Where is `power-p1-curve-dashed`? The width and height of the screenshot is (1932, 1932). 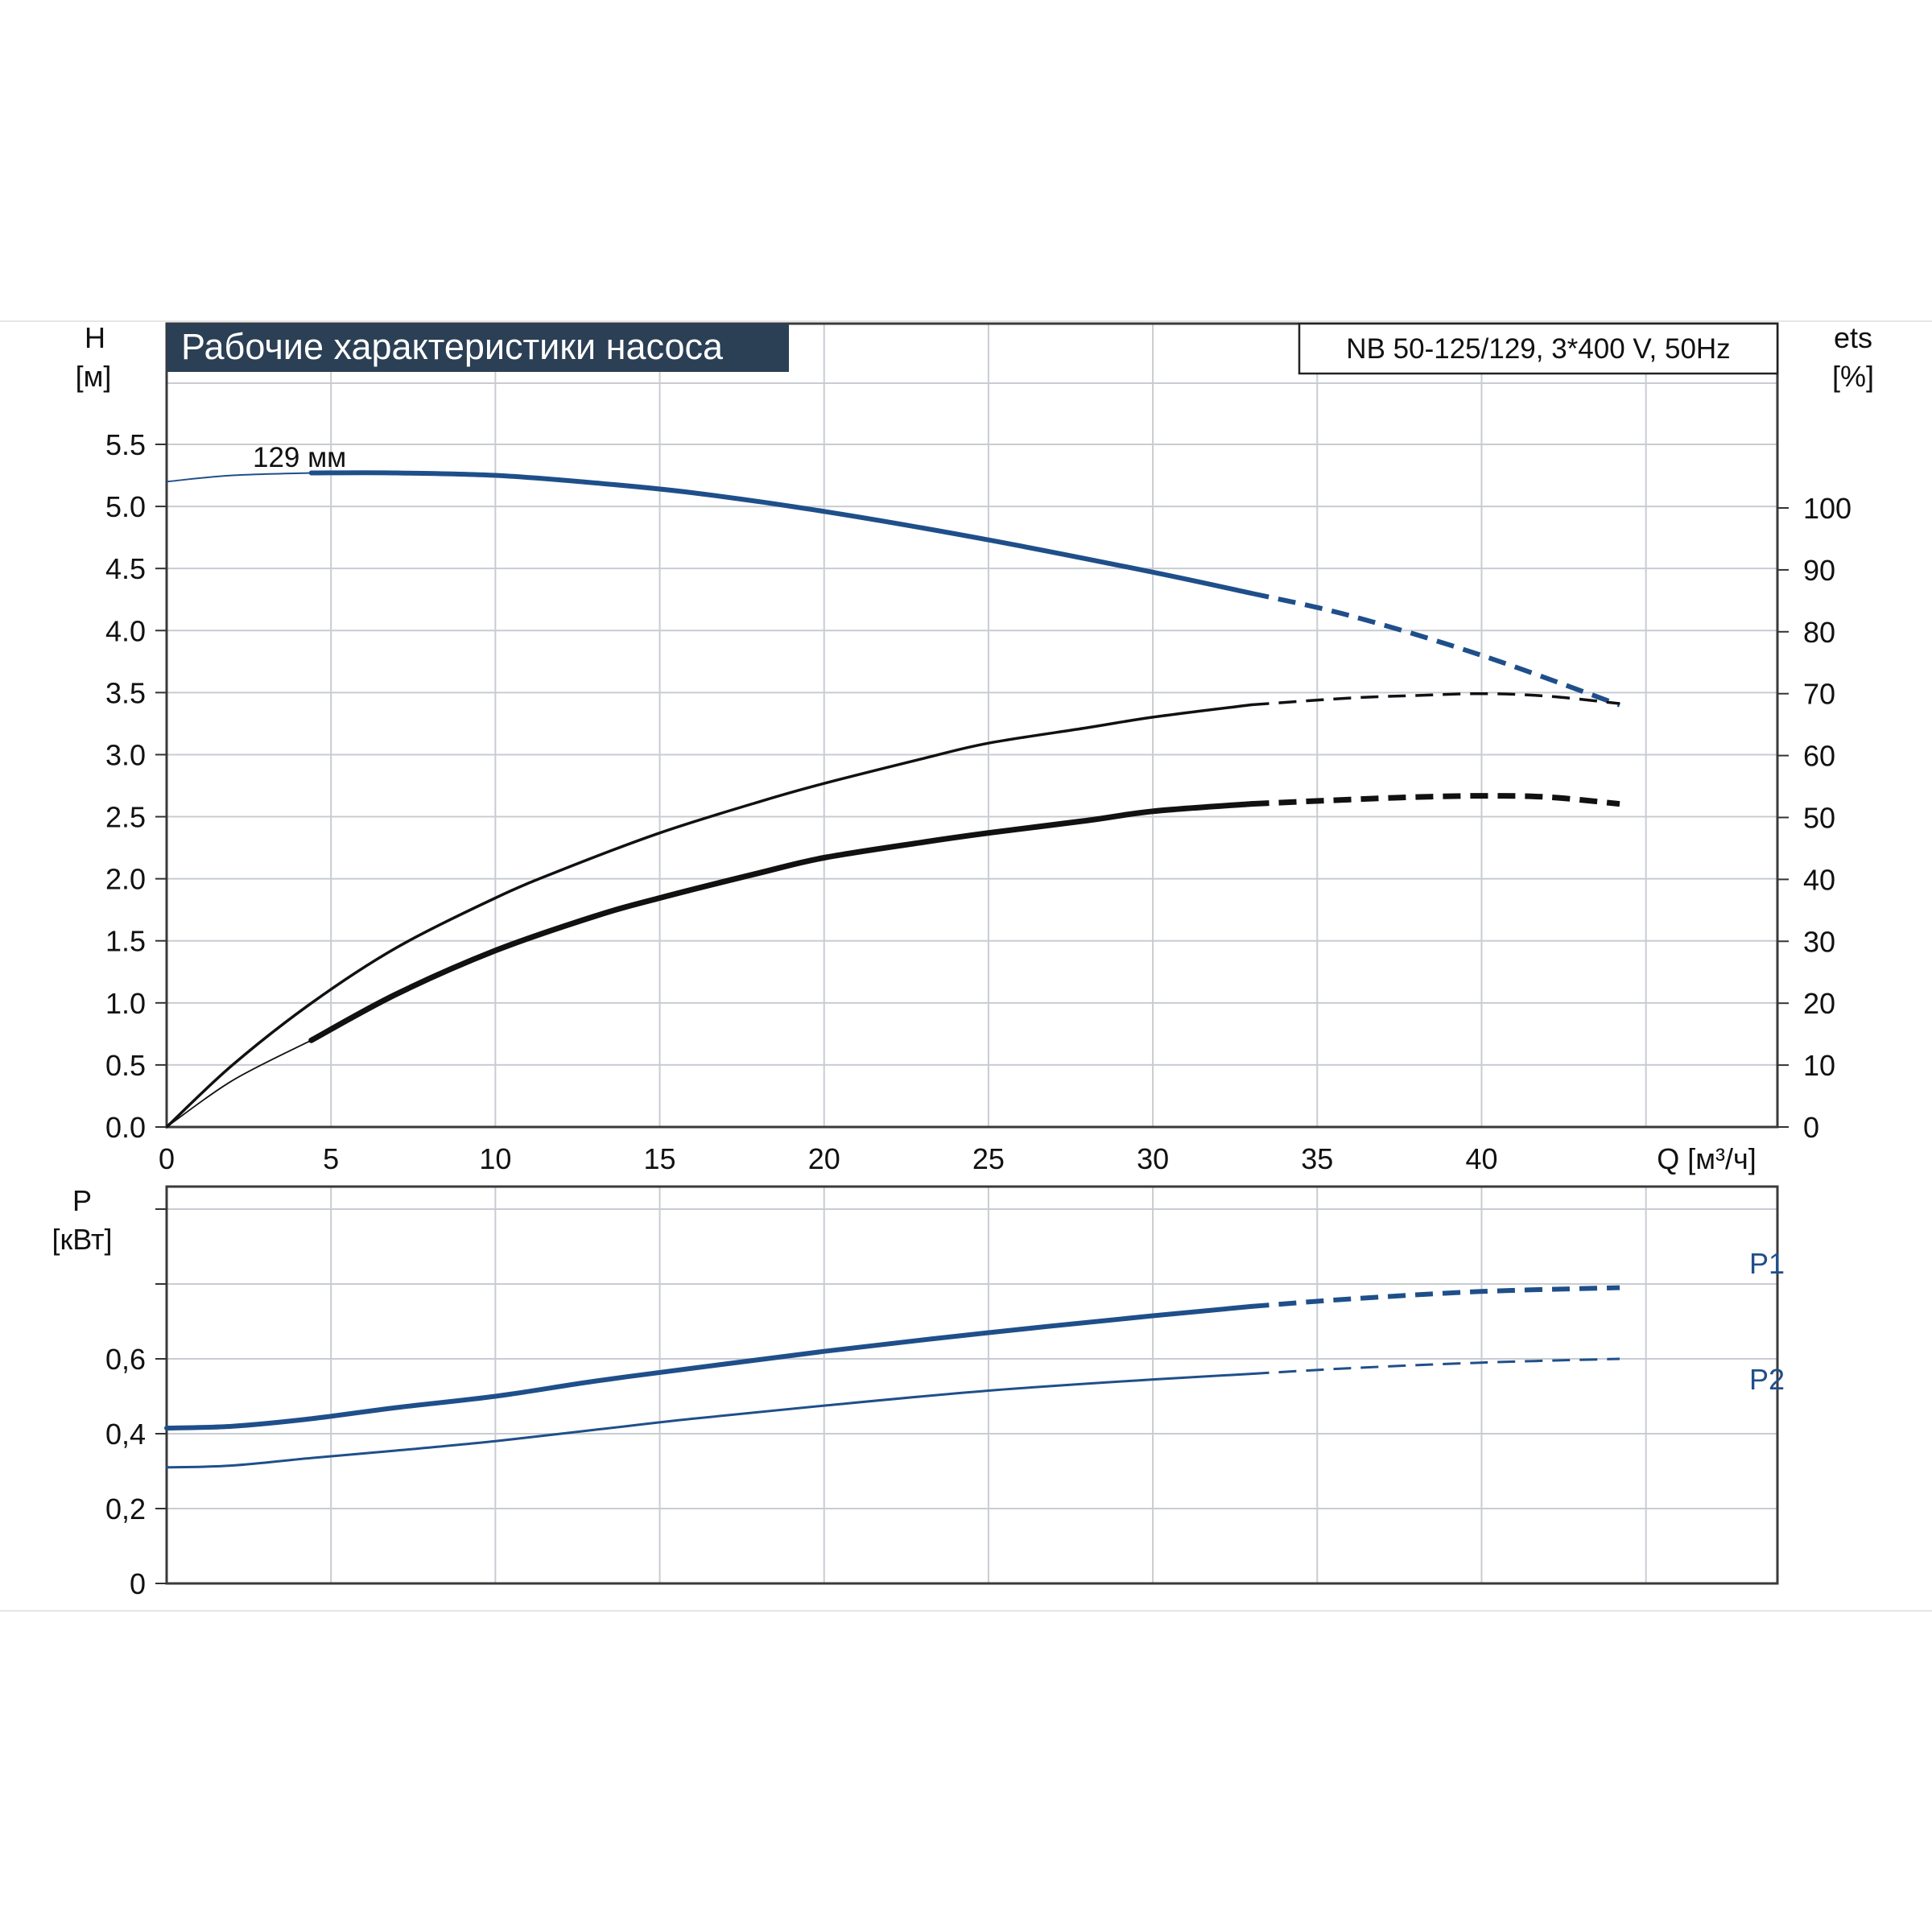 power-p1-curve-dashed is located at coordinates (1435, 1297).